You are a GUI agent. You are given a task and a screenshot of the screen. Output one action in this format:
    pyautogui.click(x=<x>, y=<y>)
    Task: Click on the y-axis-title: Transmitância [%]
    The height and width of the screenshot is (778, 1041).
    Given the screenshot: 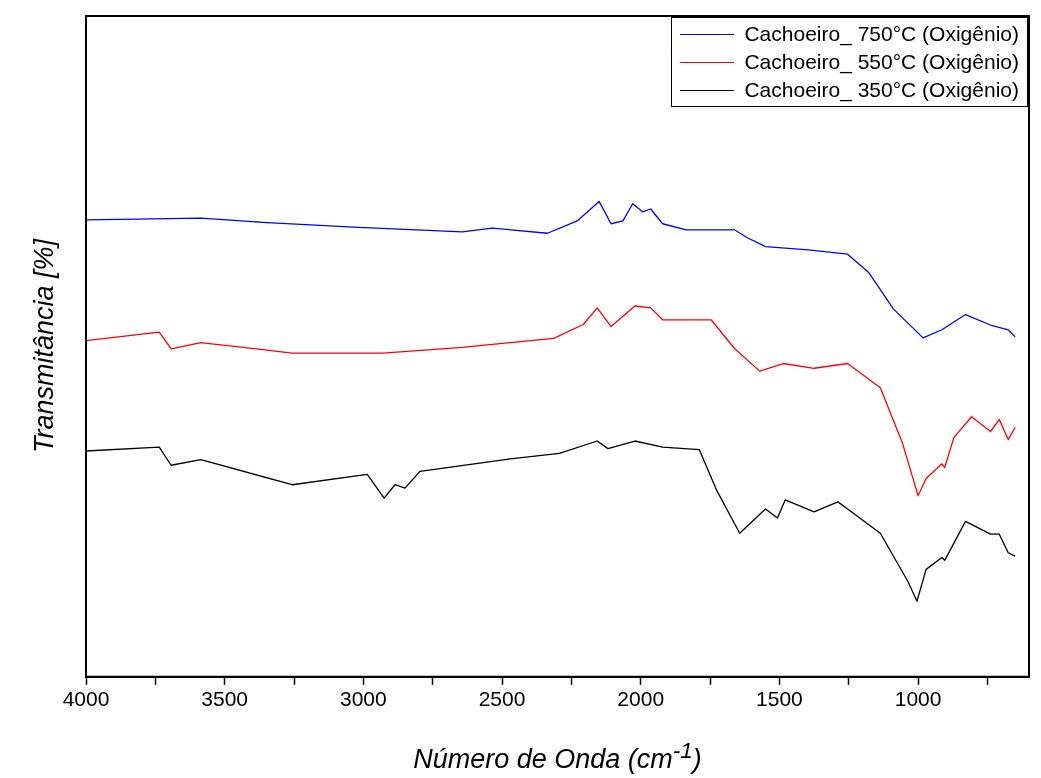 What is the action you would take?
    pyautogui.click(x=44, y=346)
    